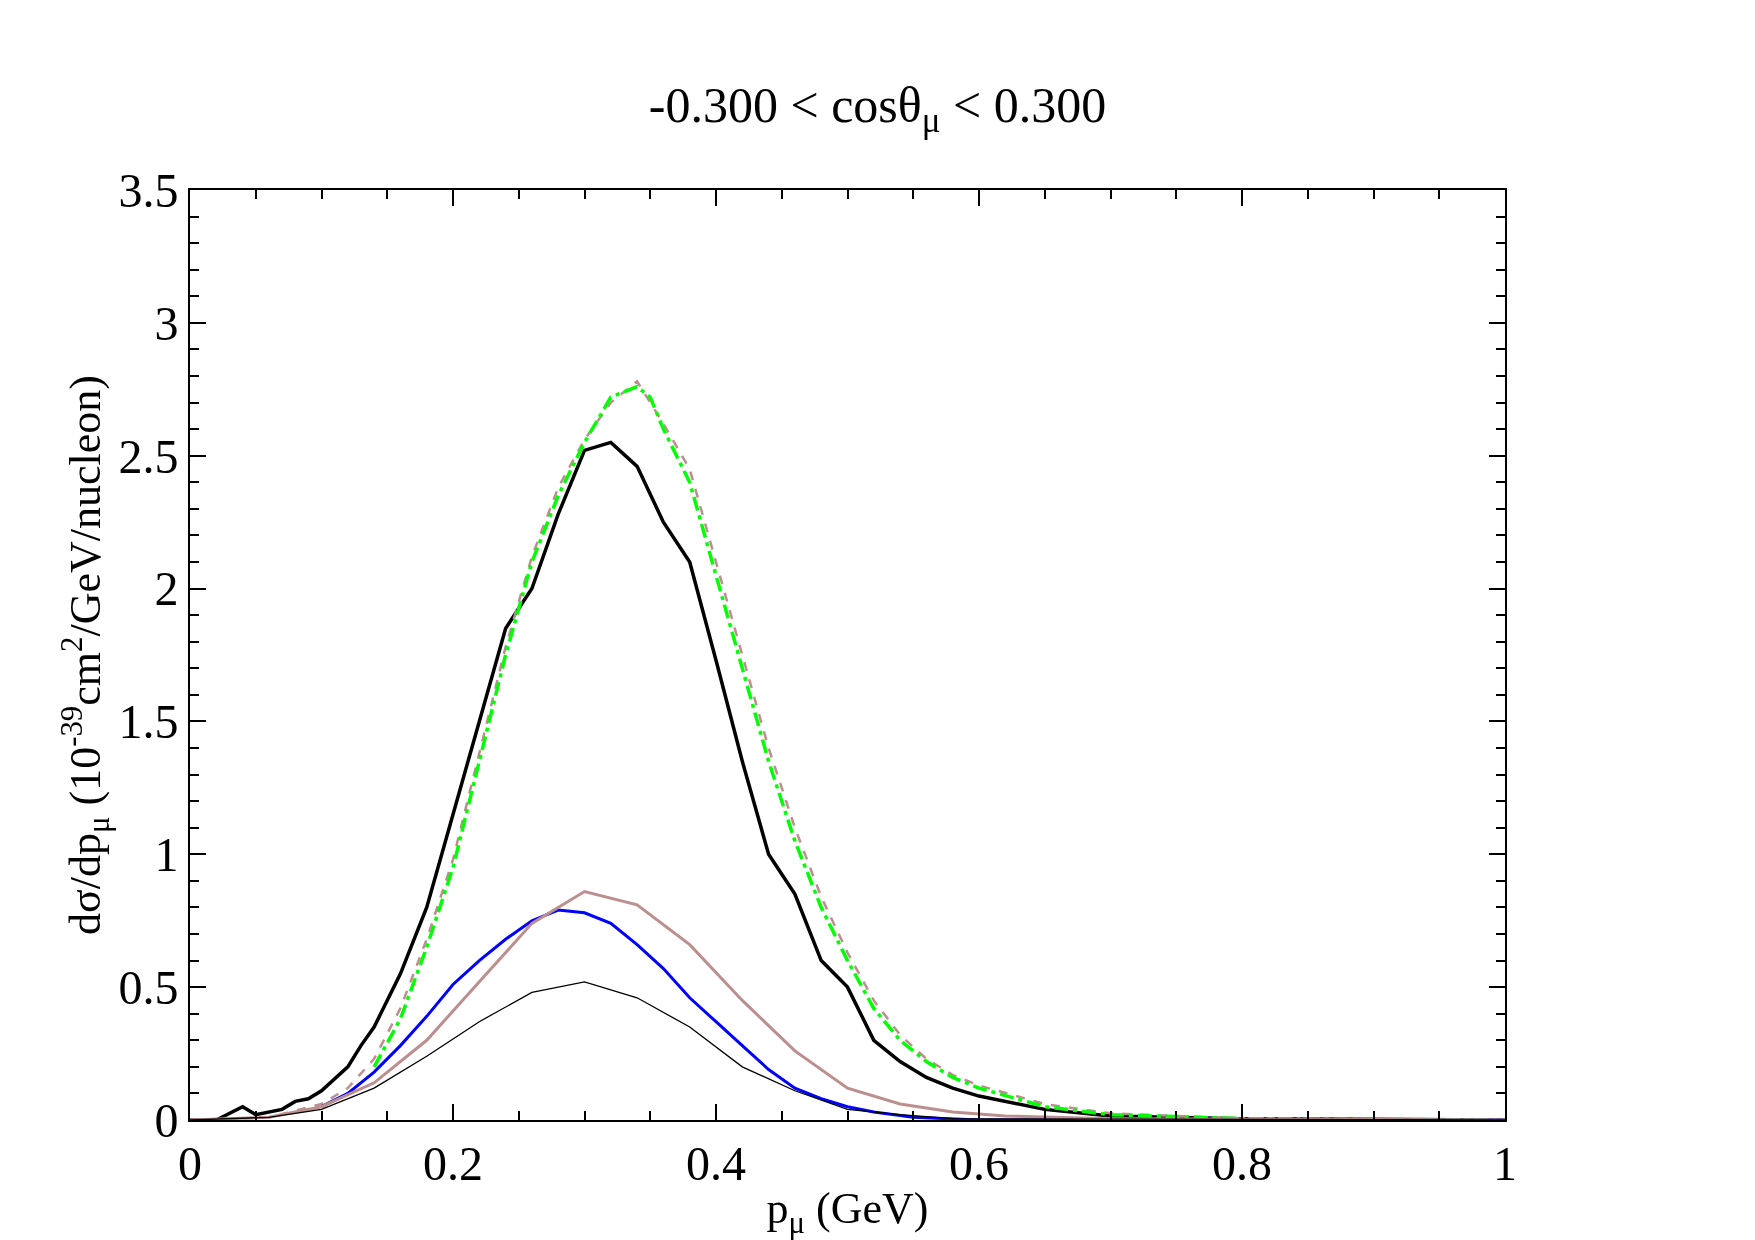 The height and width of the screenshot is (1240, 1755). Describe the element at coordinates (847, 1212) in the screenshot. I see `x-axis-title: p$_{μ}$ (GeV)` at that location.